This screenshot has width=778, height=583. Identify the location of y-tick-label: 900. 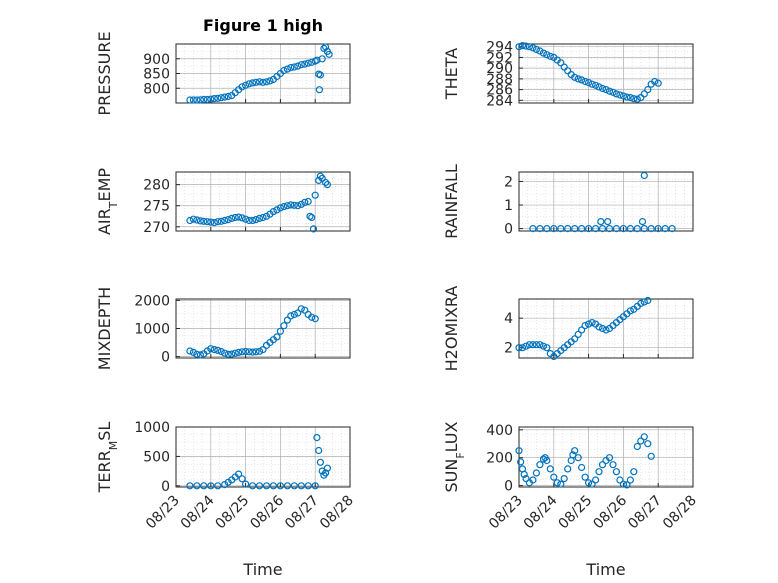
(156, 60).